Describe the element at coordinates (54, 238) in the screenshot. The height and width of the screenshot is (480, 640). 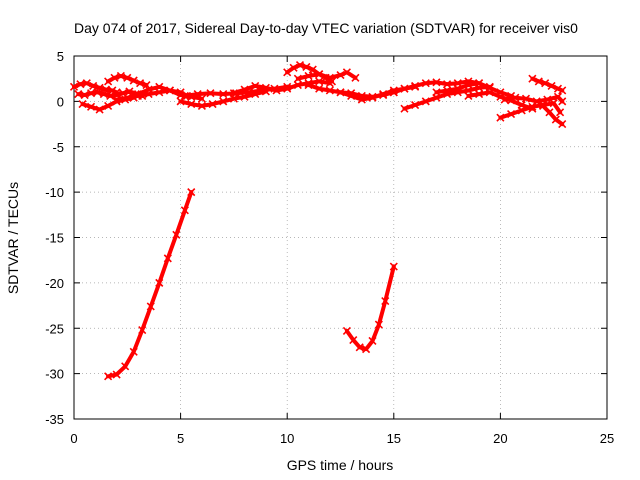
I see `y-tick-label: -15` at that location.